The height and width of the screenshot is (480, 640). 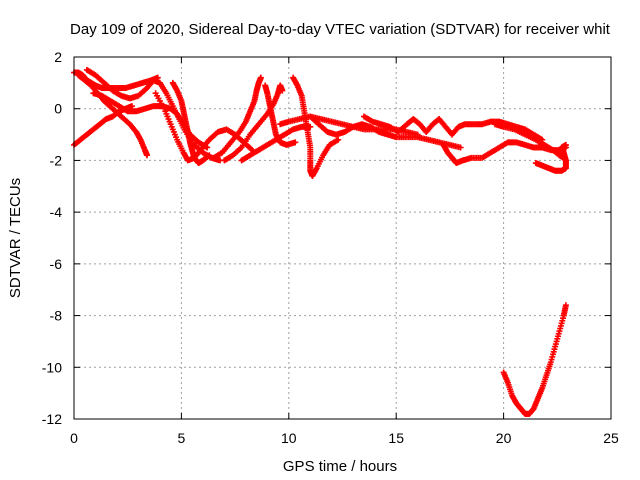 What do you see at coordinates (56, 160) in the screenshot?
I see `y-tick-label: -2` at bounding box center [56, 160].